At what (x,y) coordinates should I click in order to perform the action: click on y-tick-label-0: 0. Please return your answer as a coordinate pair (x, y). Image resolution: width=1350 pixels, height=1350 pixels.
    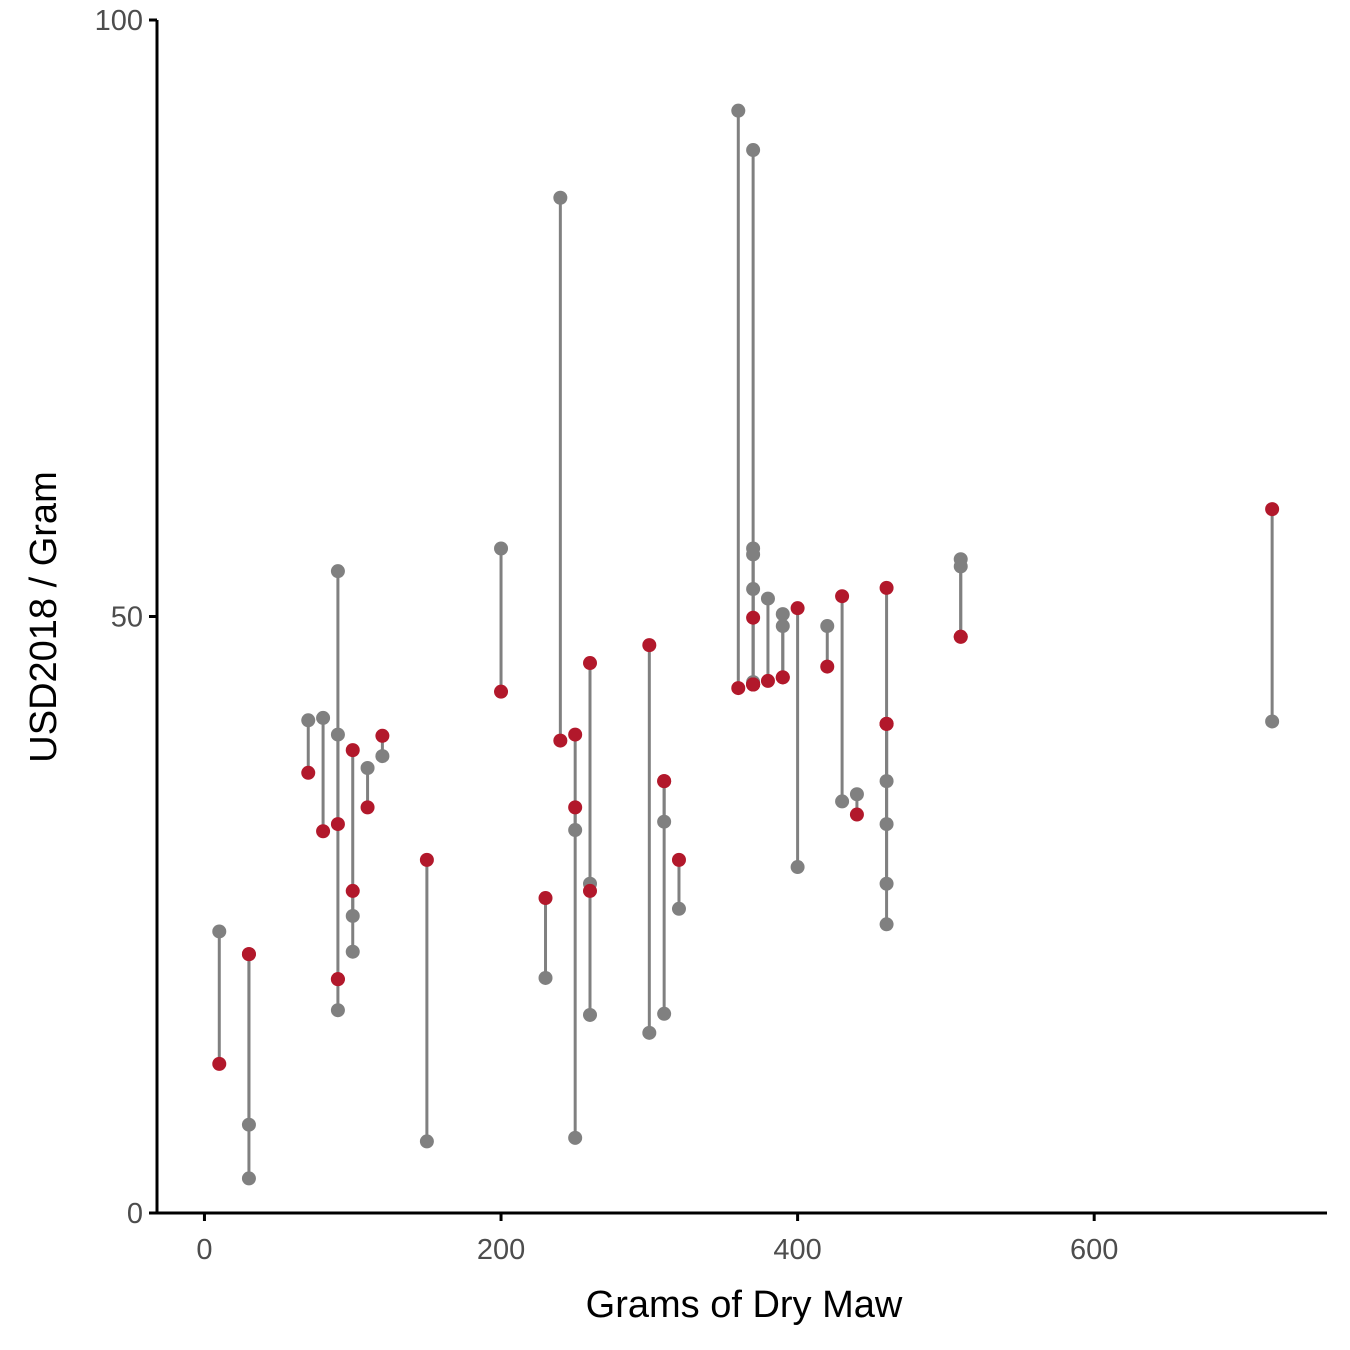
    Looking at the image, I should click on (135, 1214).